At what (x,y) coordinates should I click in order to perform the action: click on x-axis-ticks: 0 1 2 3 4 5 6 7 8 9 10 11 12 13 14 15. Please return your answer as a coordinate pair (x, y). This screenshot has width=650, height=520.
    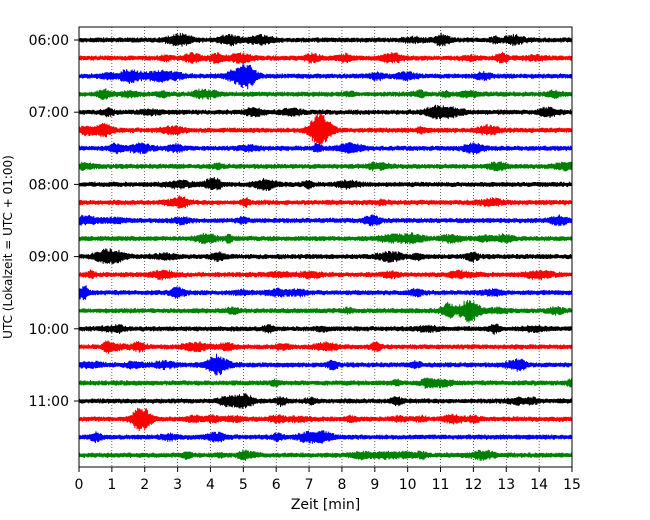
    Looking at the image, I should click on (328, 480).